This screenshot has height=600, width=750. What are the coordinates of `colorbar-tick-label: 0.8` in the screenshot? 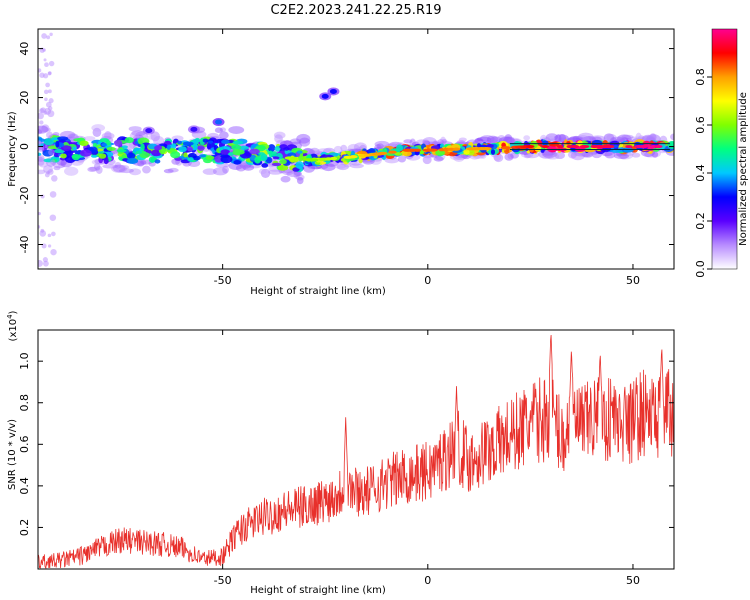 It's located at (700, 77).